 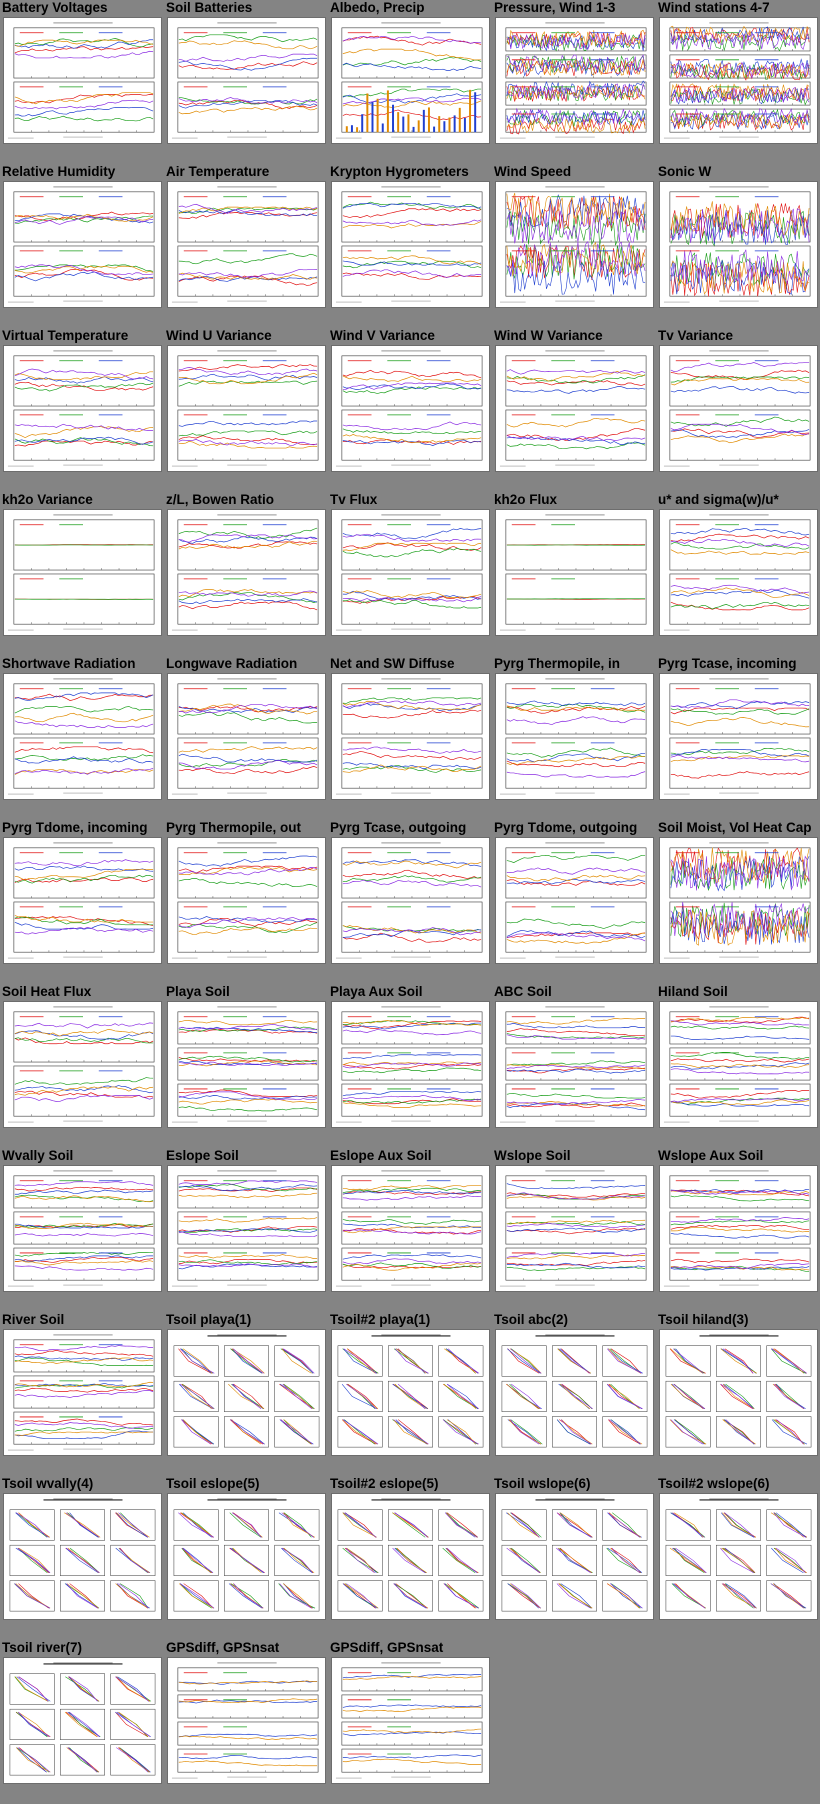 I want to click on panel-title: Wslope Soil, so click(x=532, y=1155).